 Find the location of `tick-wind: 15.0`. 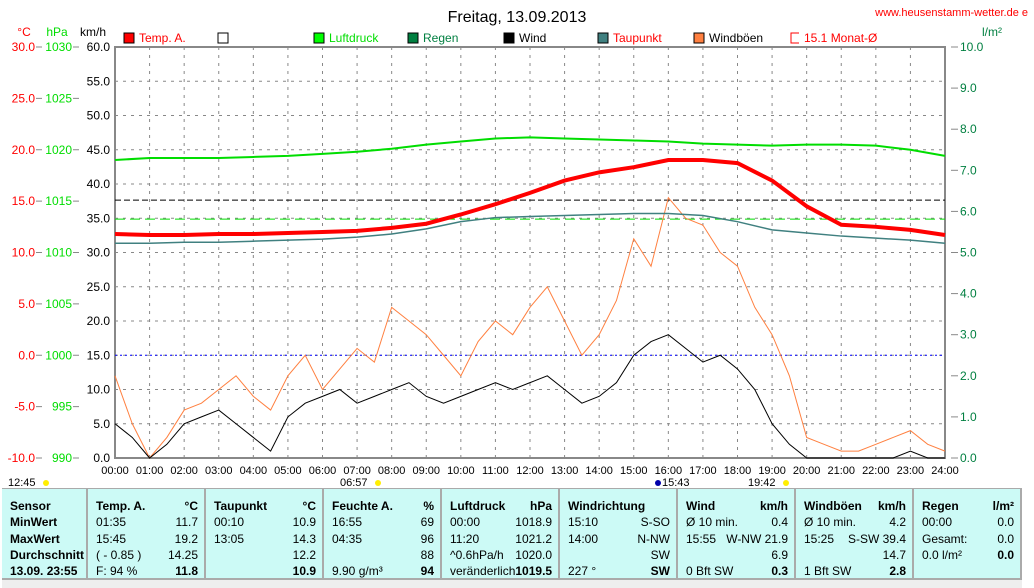

tick-wind: 15.0 is located at coordinates (99, 355).